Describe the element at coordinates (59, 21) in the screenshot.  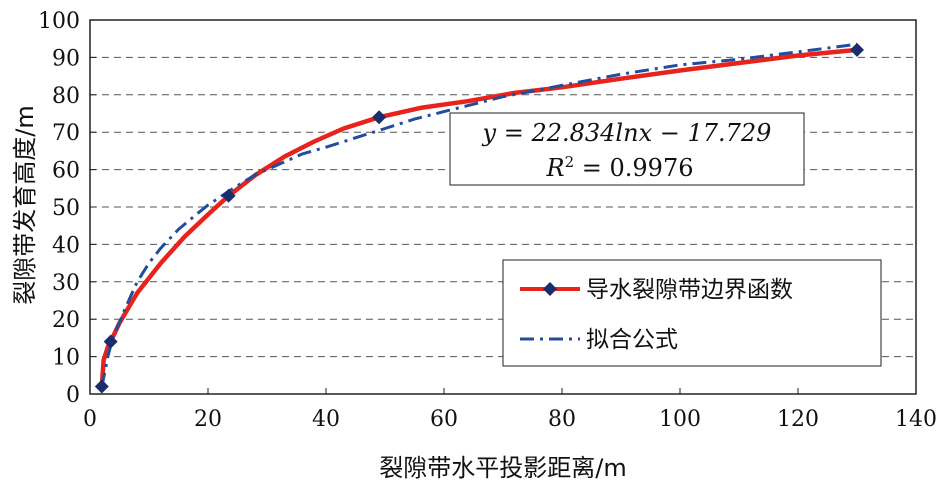
I see `y-tick-label: 100` at that location.